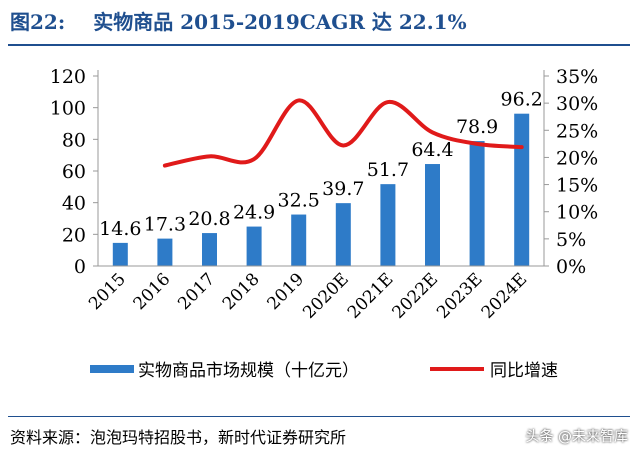 The width and height of the screenshot is (640, 460). What do you see at coordinates (107, 291) in the screenshot?
I see `x-tick-2015: 2015` at bounding box center [107, 291].